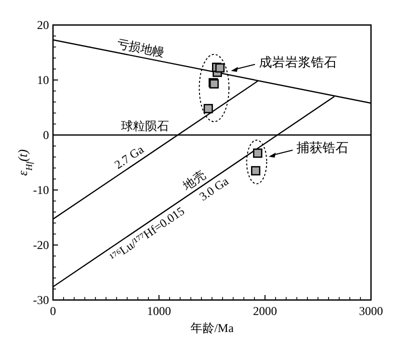  What do you see at coordinates (322, 148) in the screenshot?
I see `annotation: 捕获锆石` at bounding box center [322, 148].